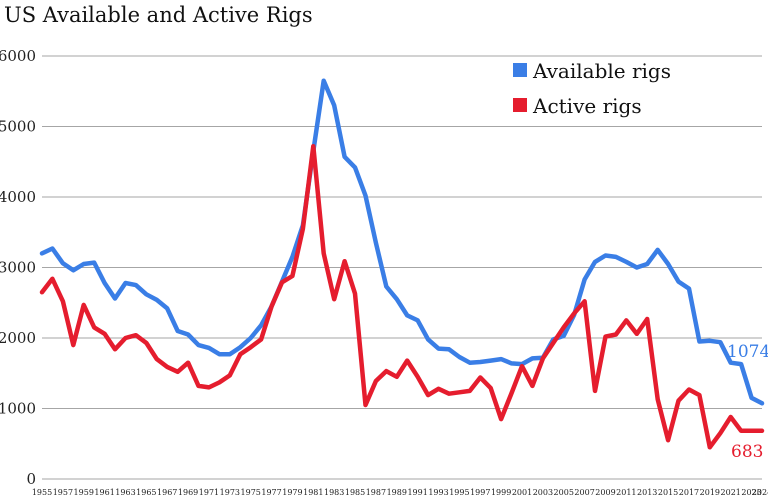 This screenshot has width=768, height=499. What do you see at coordinates (18, 197) in the screenshot?
I see `y-tick-label: 4000` at bounding box center [18, 197].